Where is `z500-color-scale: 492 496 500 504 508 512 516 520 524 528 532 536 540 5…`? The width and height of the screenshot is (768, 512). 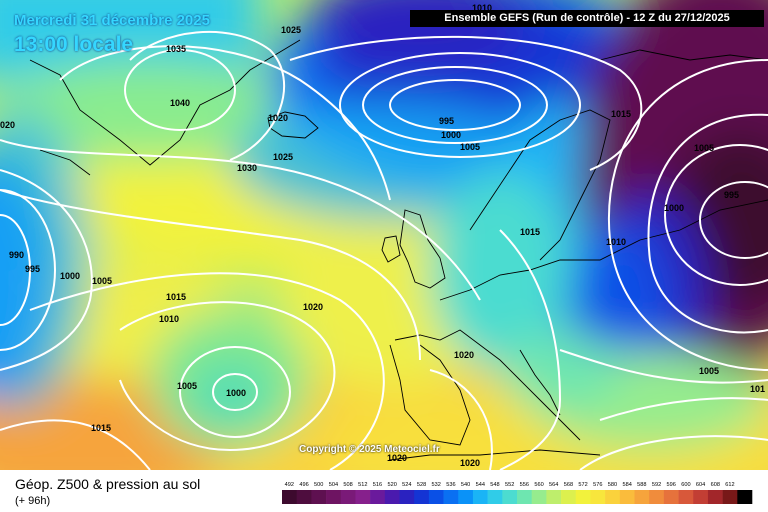 z500-color-scale: 492 496 500 504 508 512 516 520 524 528 532 536 540 5… is located at coordinates (517, 493).